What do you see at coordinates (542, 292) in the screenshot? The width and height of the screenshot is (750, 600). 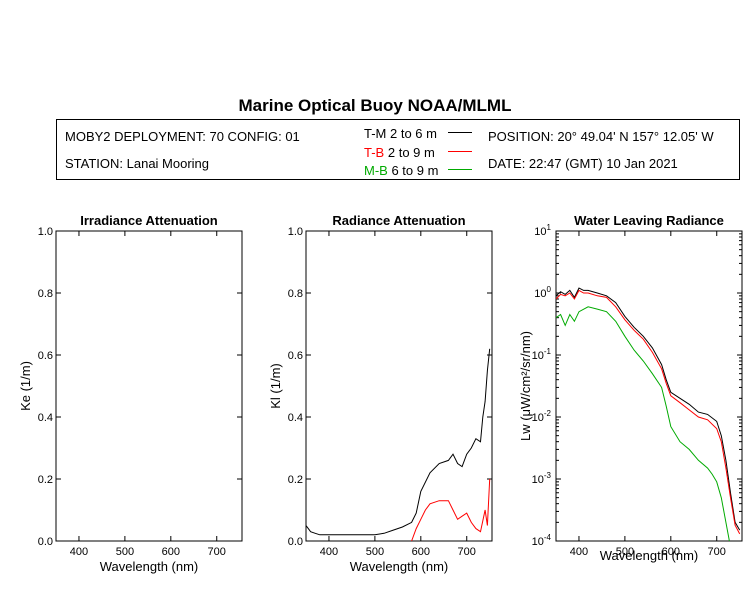 I see `y-tick-label: 10⁰` at bounding box center [542, 292].